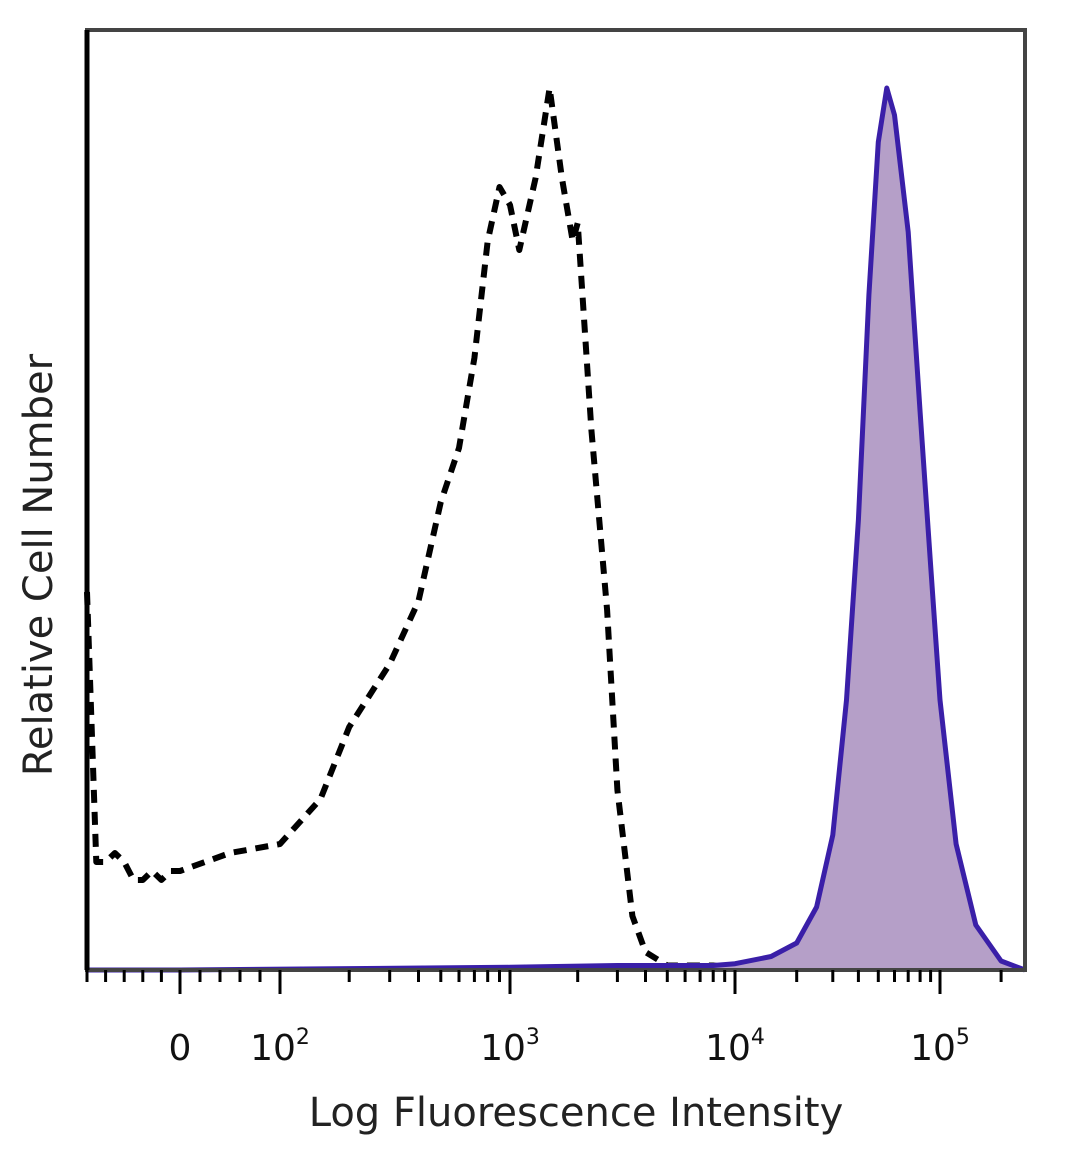 This screenshot has width=1080, height=1169. What do you see at coordinates (569, 1047) in the screenshot?
I see `x-axis-tick-labels: 0 102 103 104 105` at bounding box center [569, 1047].